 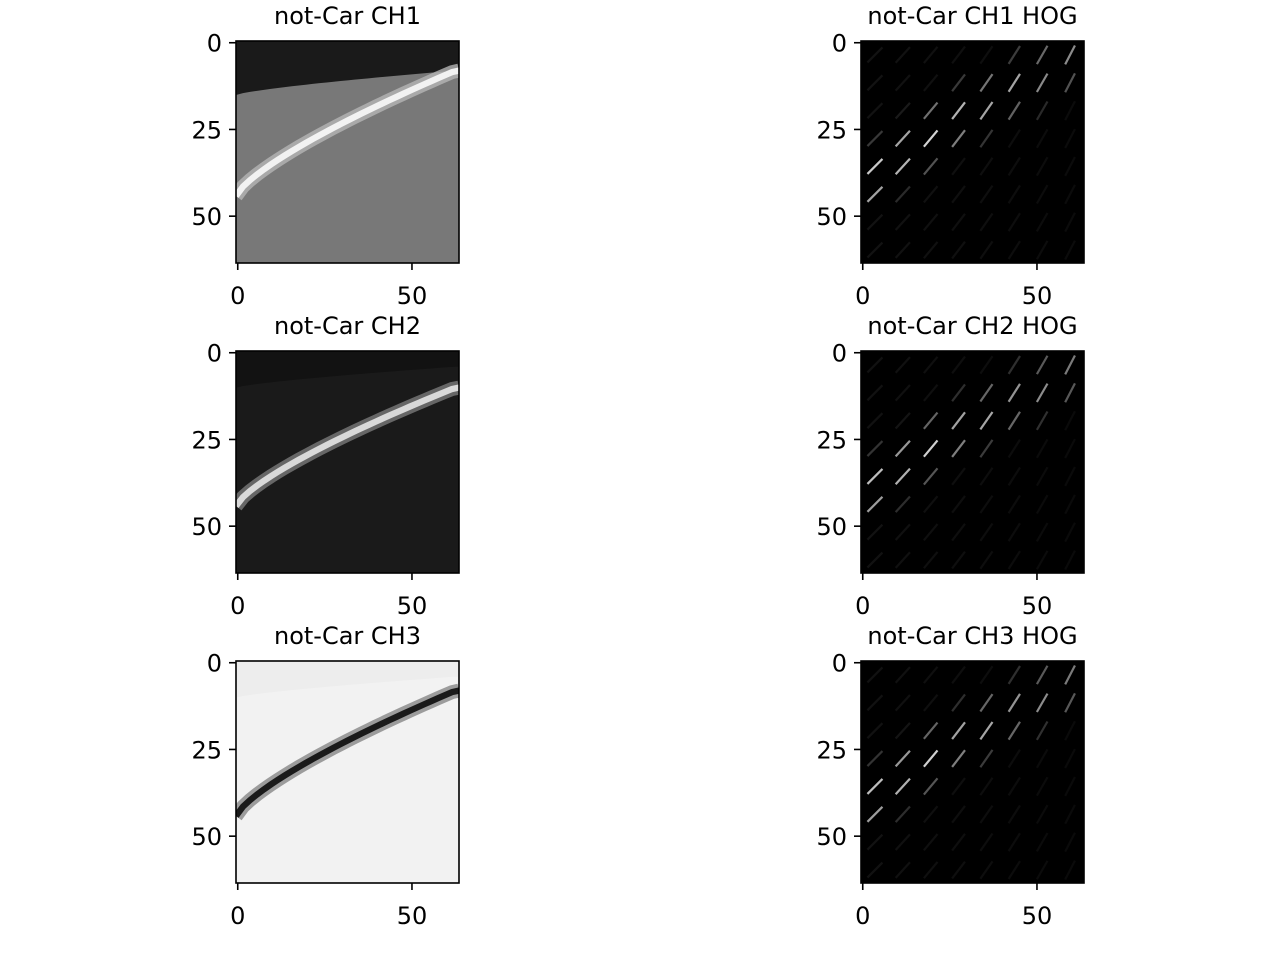 I want to click on axes-frame, so click(x=347, y=152).